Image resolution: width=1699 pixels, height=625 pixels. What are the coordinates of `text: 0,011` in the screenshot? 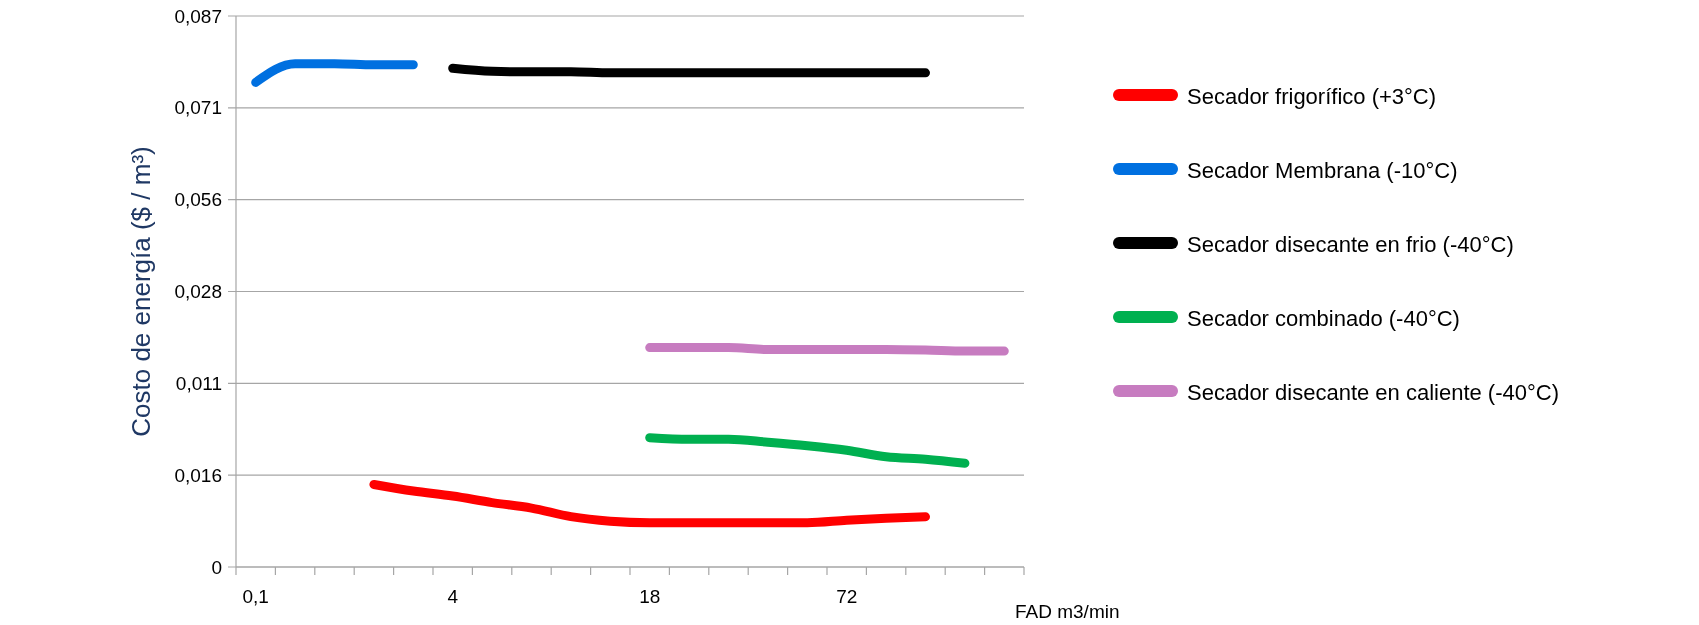 It's located at (198, 383).